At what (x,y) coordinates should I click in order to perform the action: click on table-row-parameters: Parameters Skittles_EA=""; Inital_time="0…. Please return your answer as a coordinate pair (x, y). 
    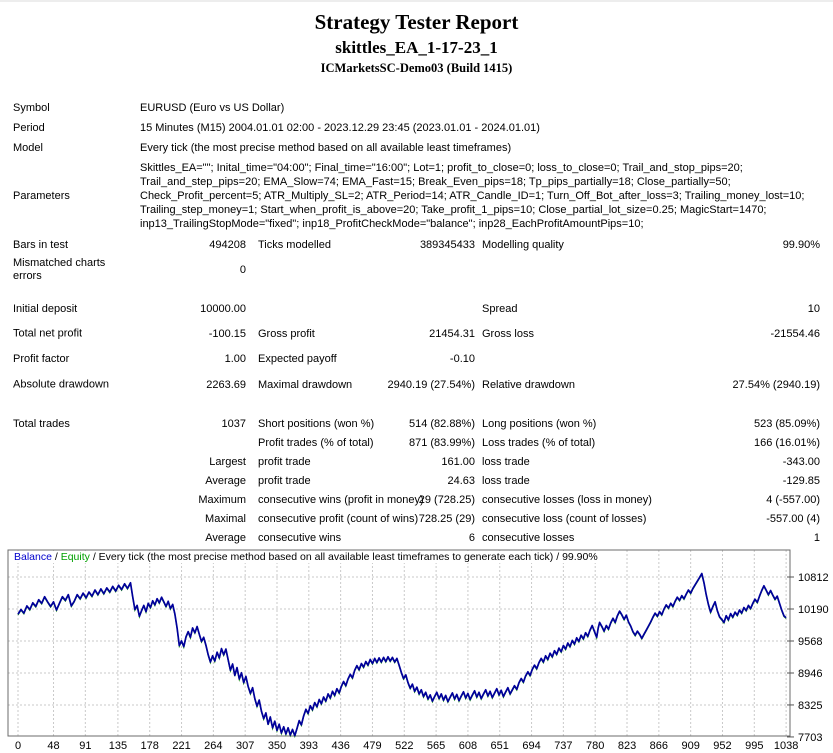
    Looking at the image, I should click on (416, 196).